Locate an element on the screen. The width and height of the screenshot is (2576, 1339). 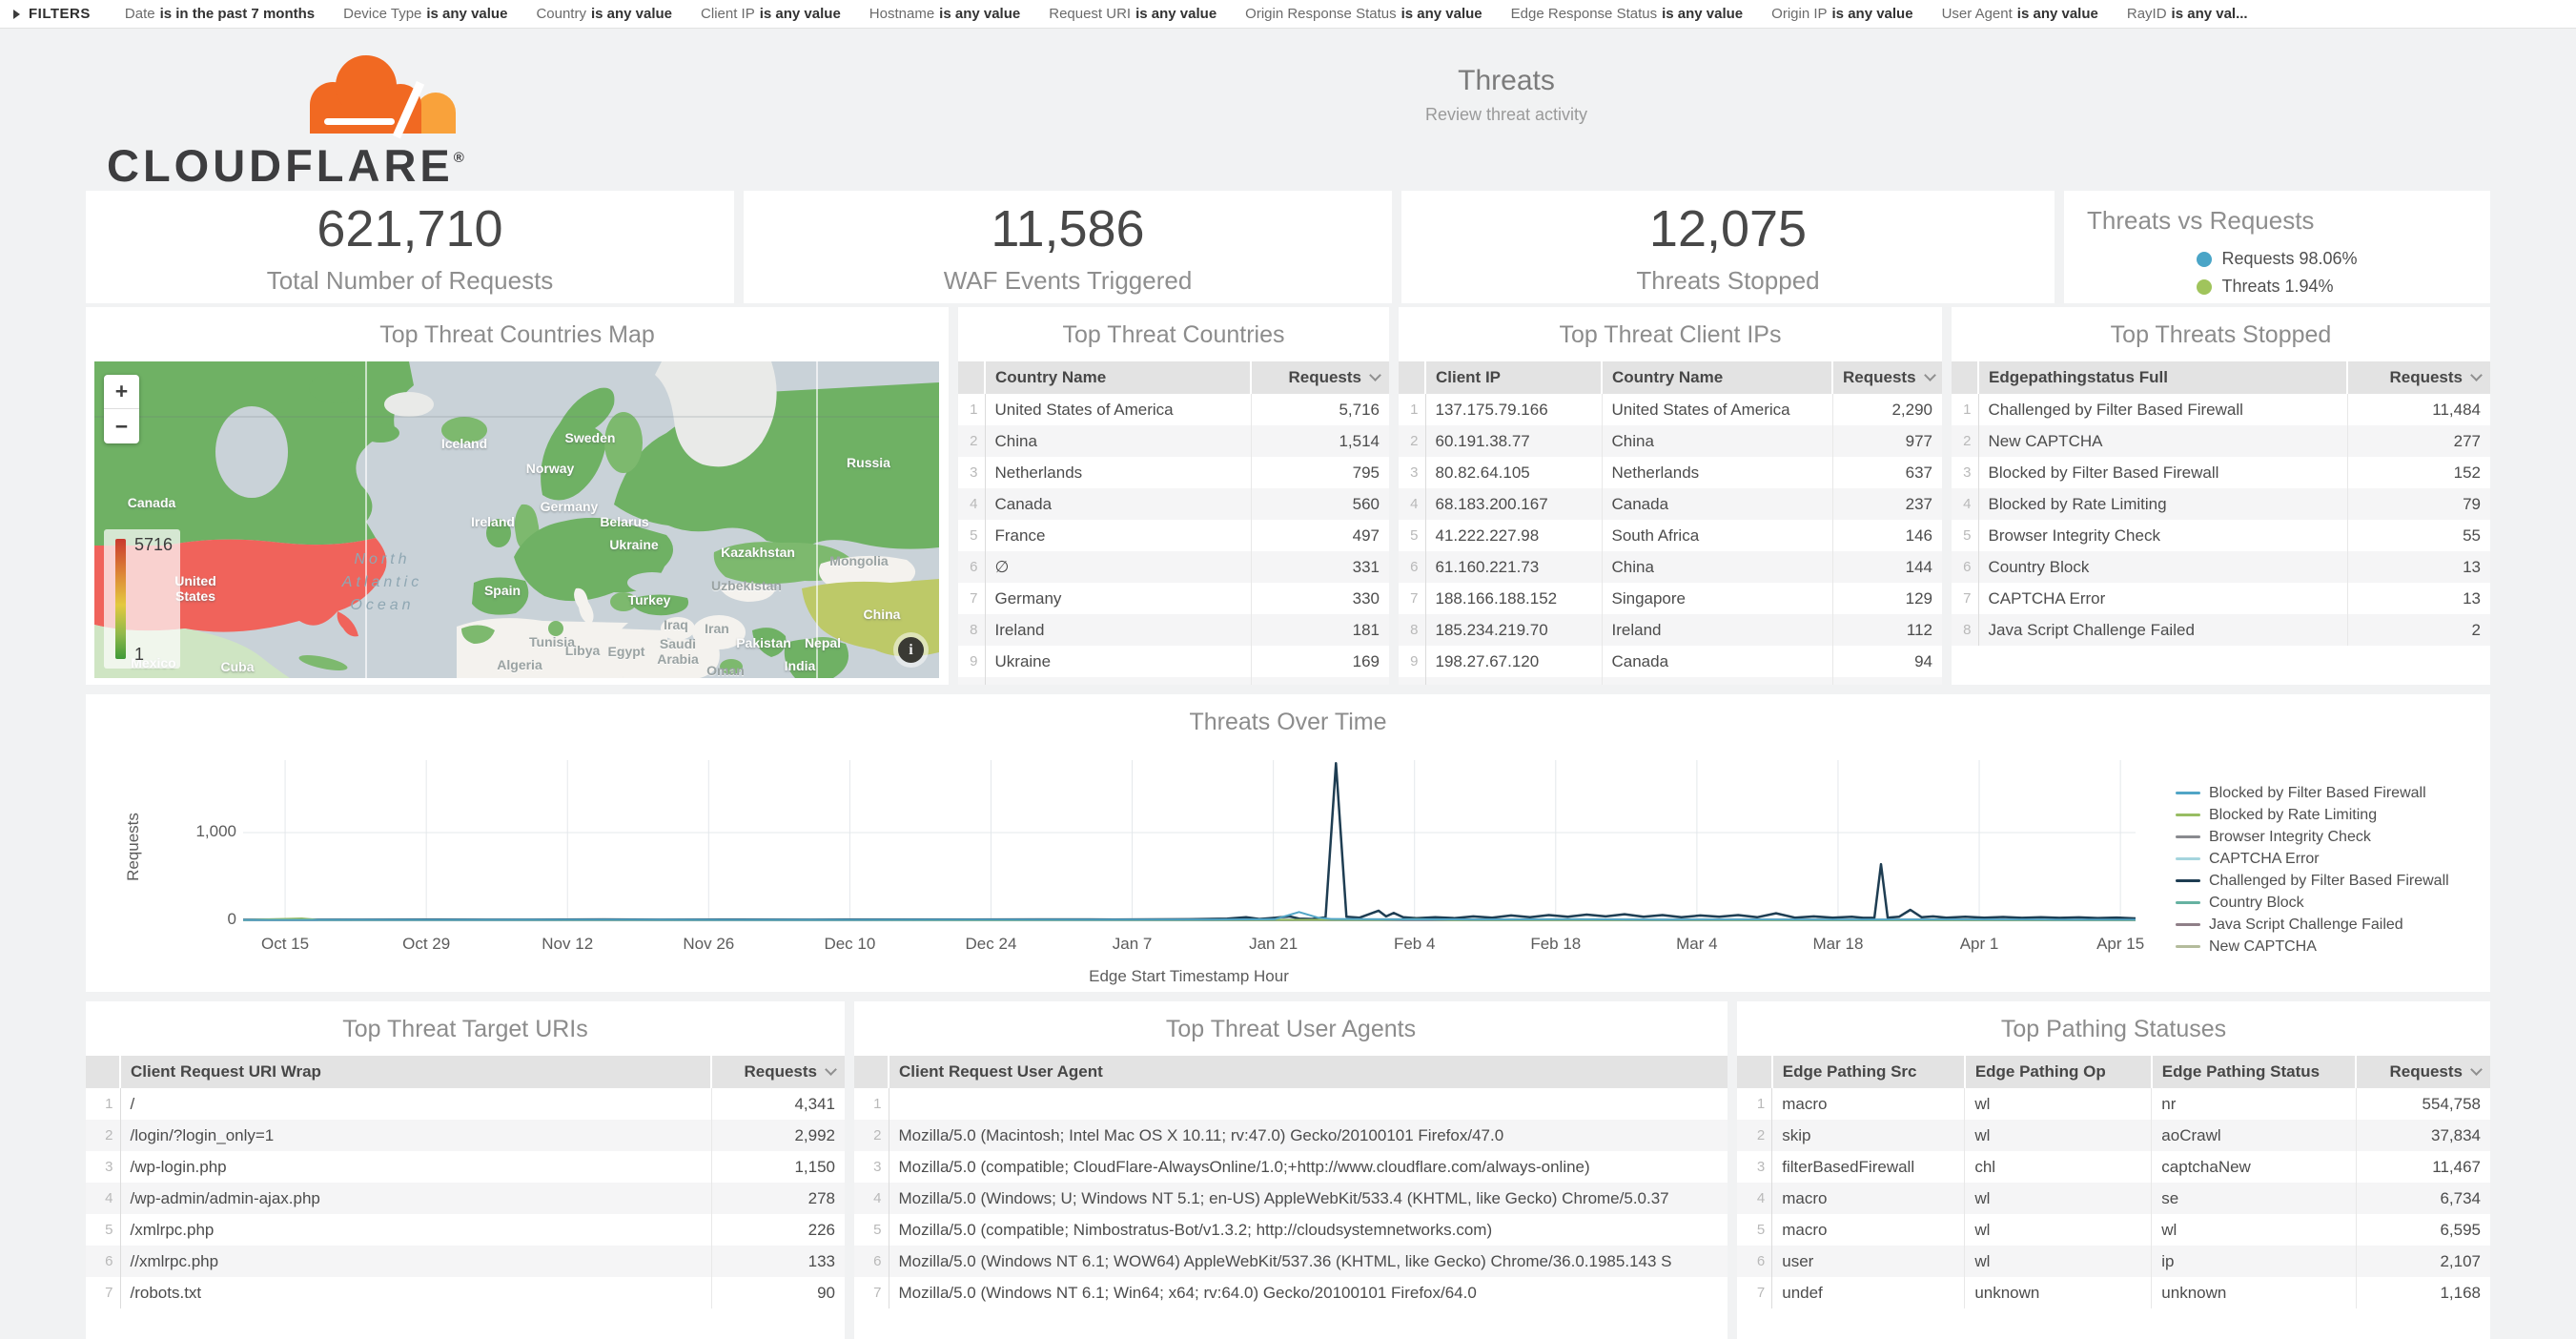
row-cell: 977 is located at coordinates (1887, 441).